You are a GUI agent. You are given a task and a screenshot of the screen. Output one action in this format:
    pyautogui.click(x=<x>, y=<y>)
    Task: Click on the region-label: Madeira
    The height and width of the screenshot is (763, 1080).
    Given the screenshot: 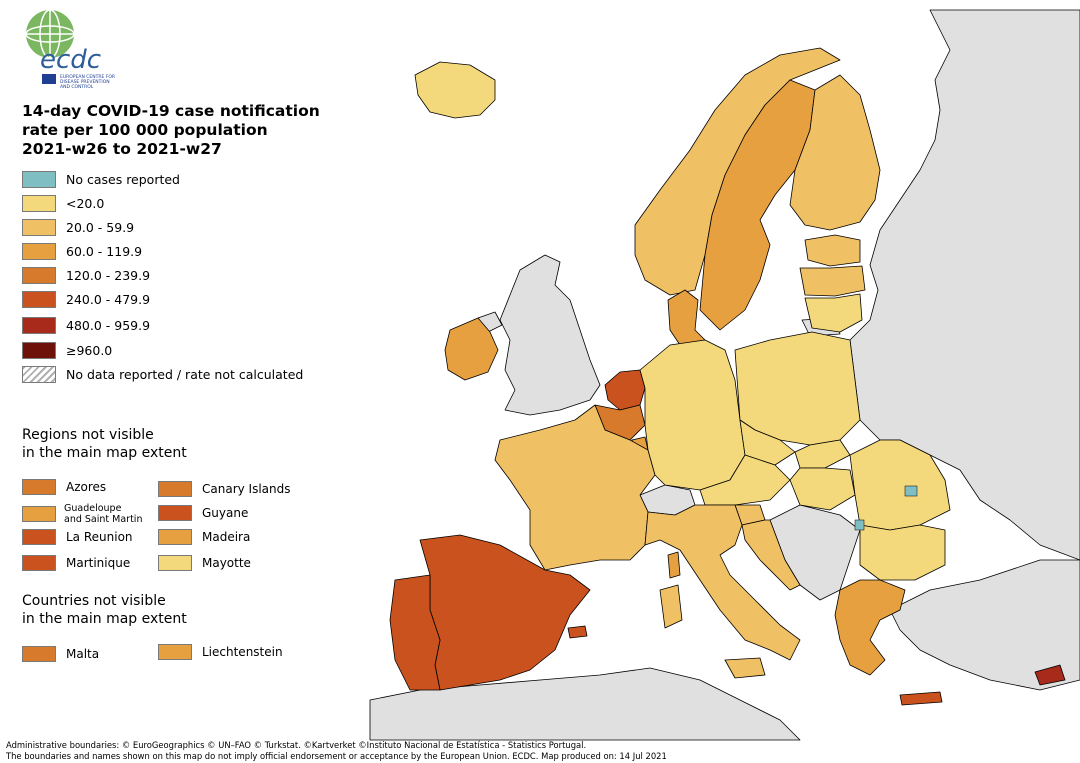 What is the action you would take?
    pyautogui.click(x=226, y=537)
    